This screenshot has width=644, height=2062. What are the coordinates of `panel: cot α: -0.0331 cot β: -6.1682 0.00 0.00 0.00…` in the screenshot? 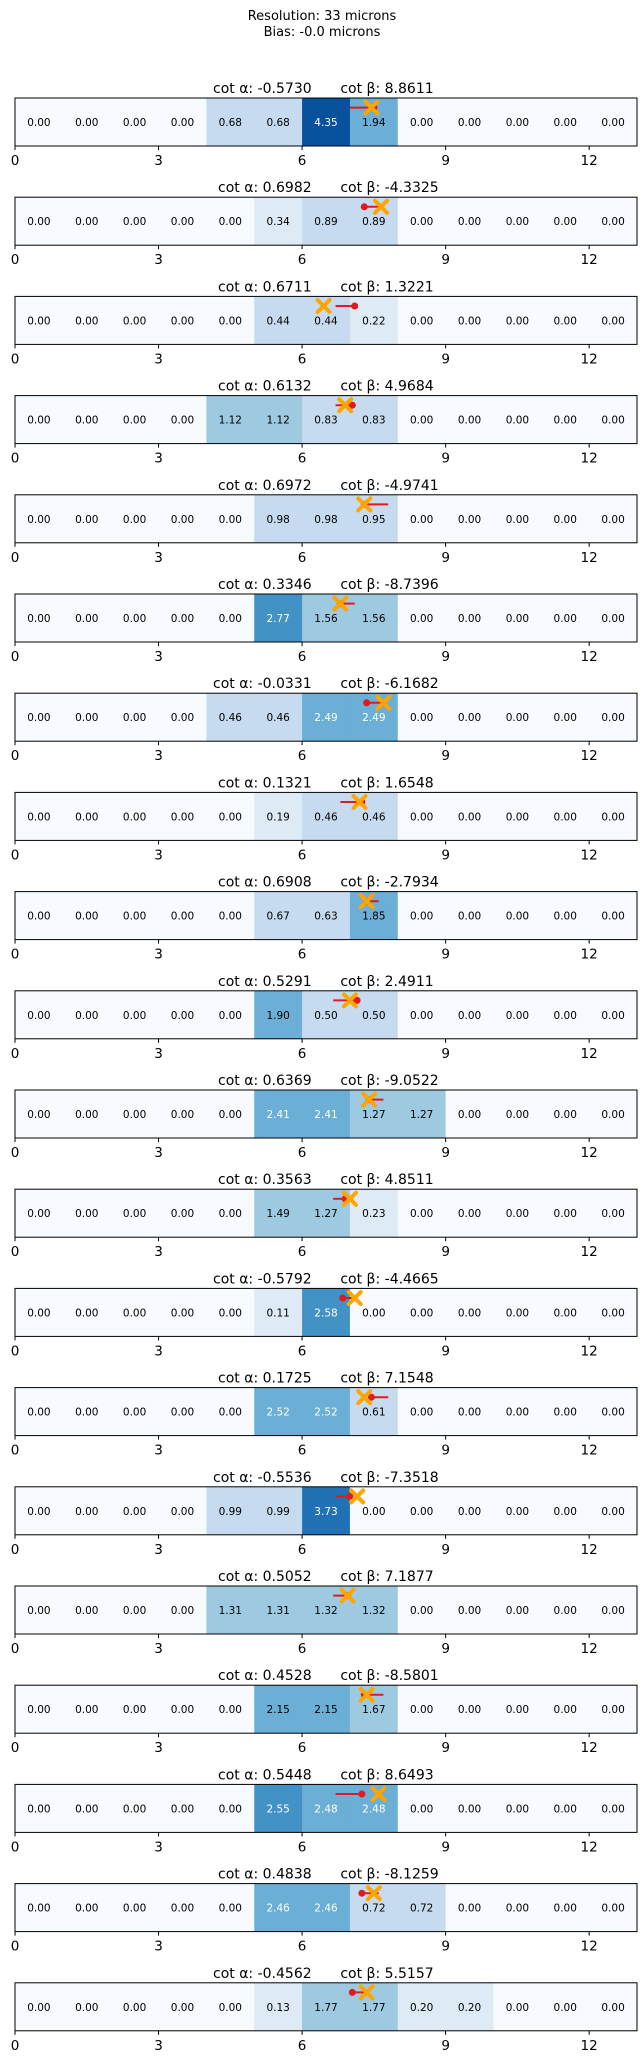 It's located at (324, 720).